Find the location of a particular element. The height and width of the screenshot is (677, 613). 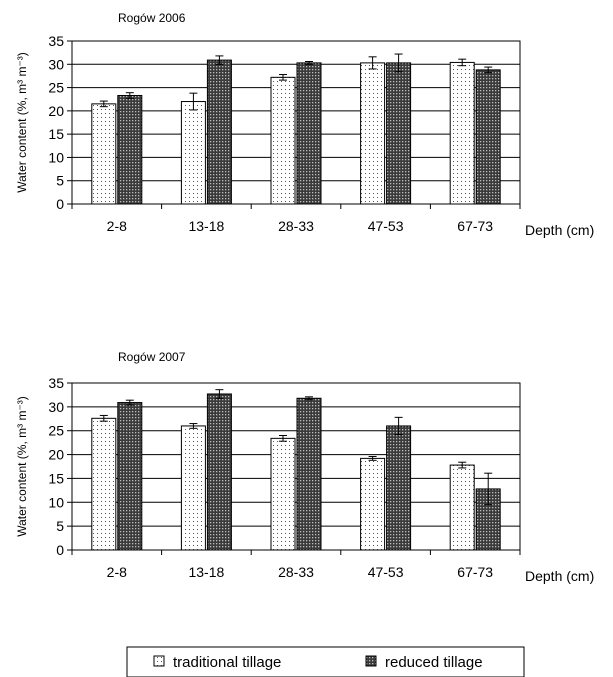

legend-box is located at coordinates (325, 661).